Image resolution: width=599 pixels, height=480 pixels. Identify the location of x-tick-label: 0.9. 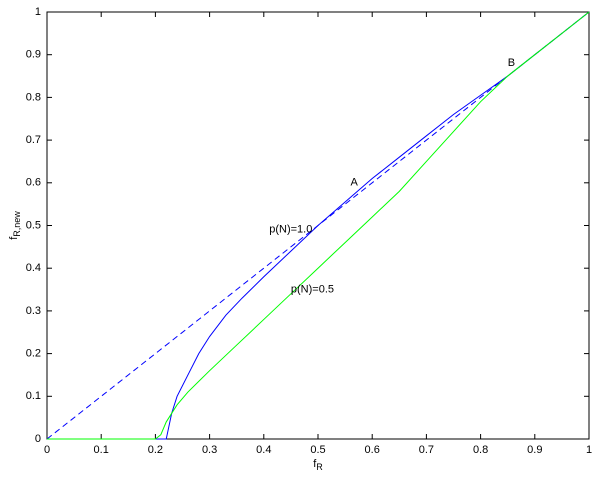
(534, 450).